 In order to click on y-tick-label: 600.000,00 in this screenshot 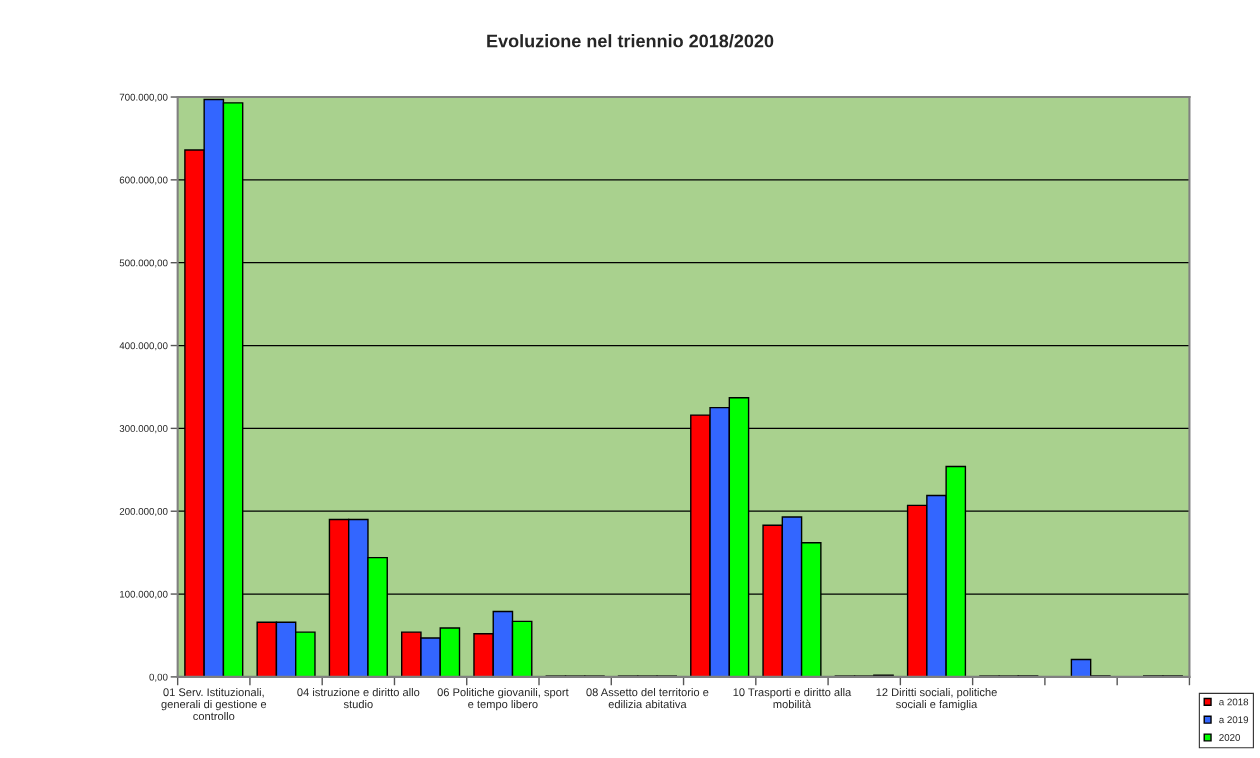, I will do `click(143, 180)`.